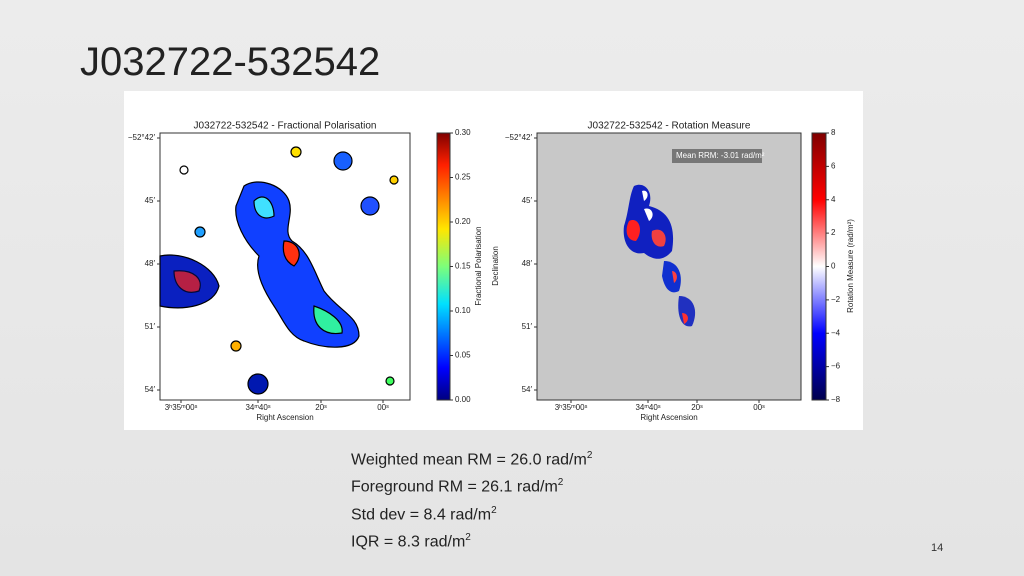  Describe the element at coordinates (463, 266) in the screenshot. I see `colorbar-tick-label: 0.15` at that location.